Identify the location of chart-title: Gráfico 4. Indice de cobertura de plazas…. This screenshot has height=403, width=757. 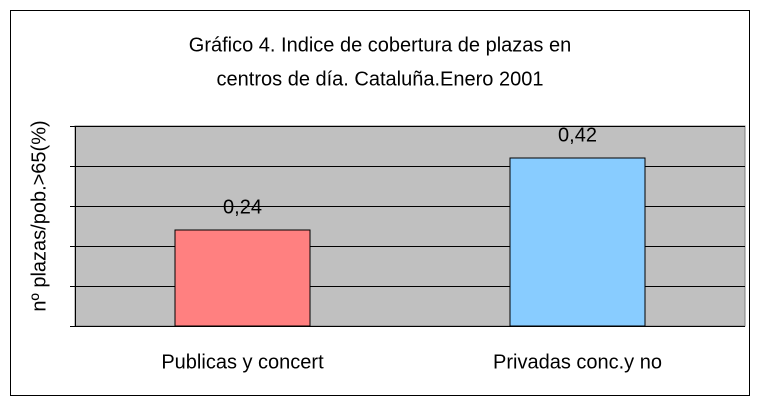
(380, 45).